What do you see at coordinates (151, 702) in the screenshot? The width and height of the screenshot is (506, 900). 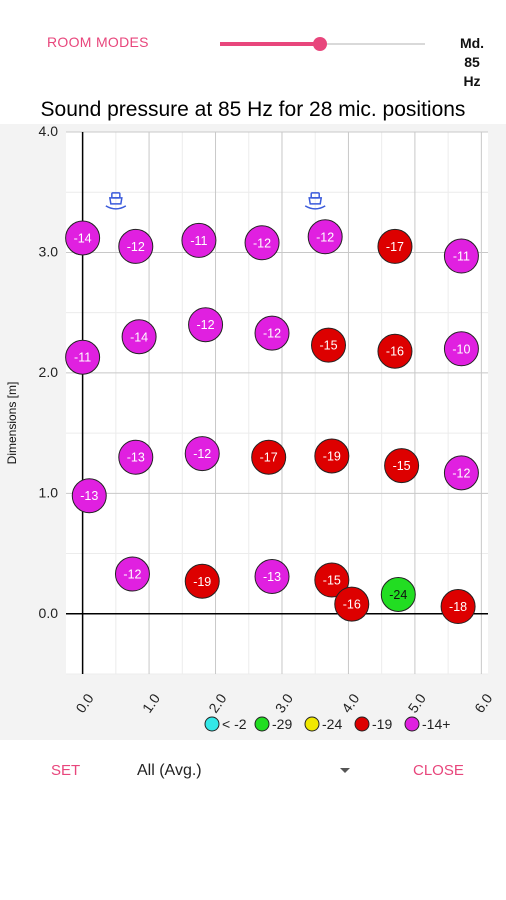 I see `x-tick-label: 1.0` at bounding box center [151, 702].